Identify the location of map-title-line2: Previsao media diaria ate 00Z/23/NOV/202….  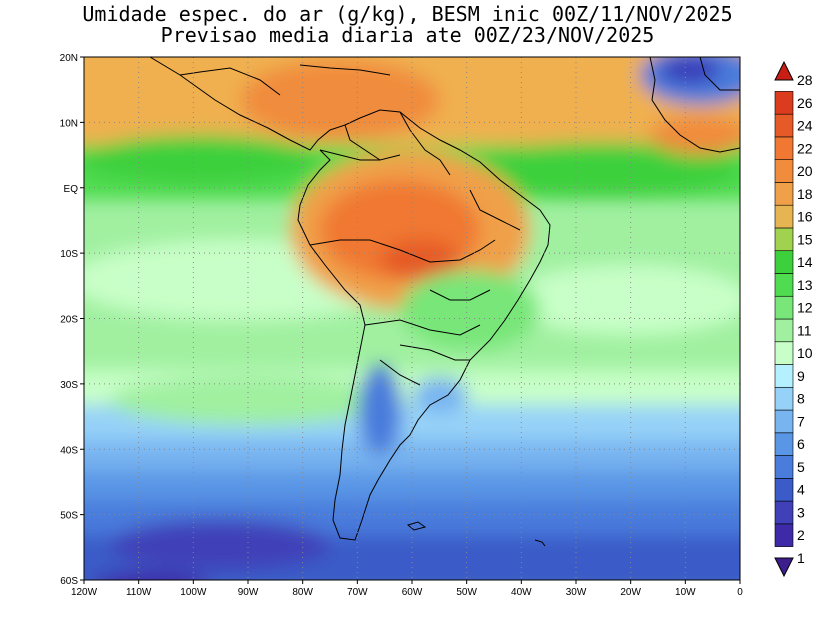
(407, 35).